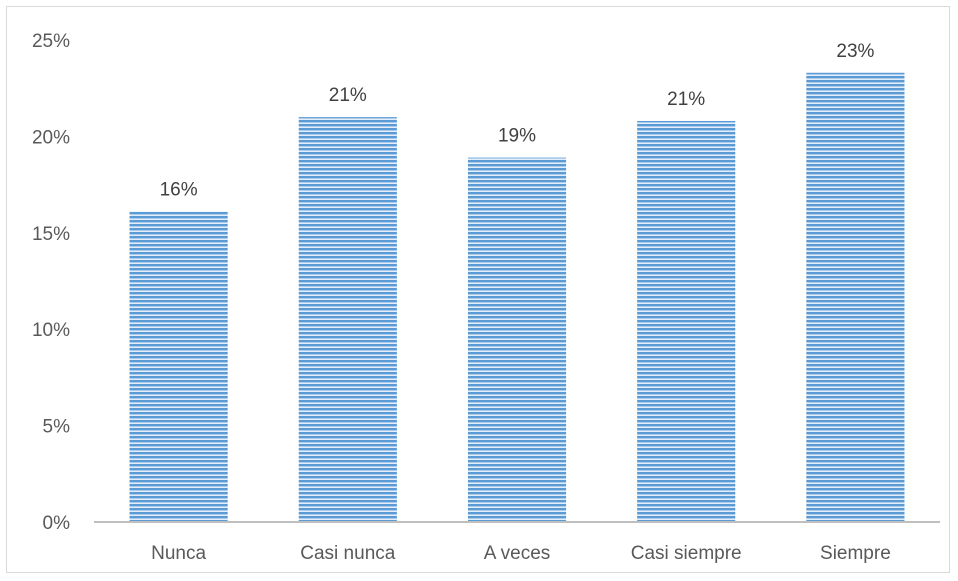 Image resolution: width=958 pixels, height=581 pixels. Describe the element at coordinates (855, 297) in the screenshot. I see `bar-siempre` at that location.